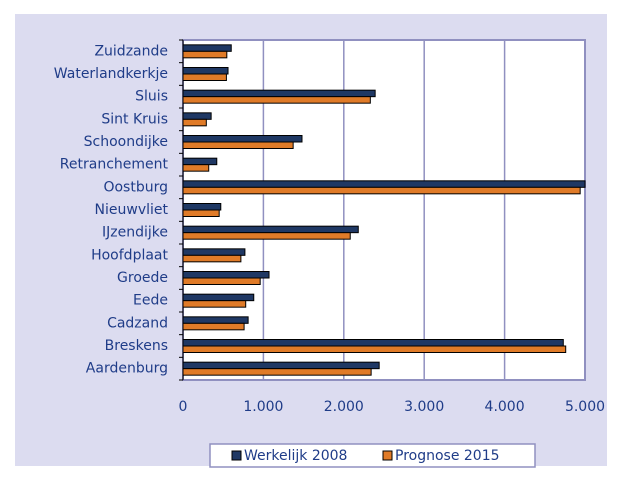 The width and height of the screenshot is (622, 481). I want to click on y-tick-label: Sint Kruis, so click(134, 119).